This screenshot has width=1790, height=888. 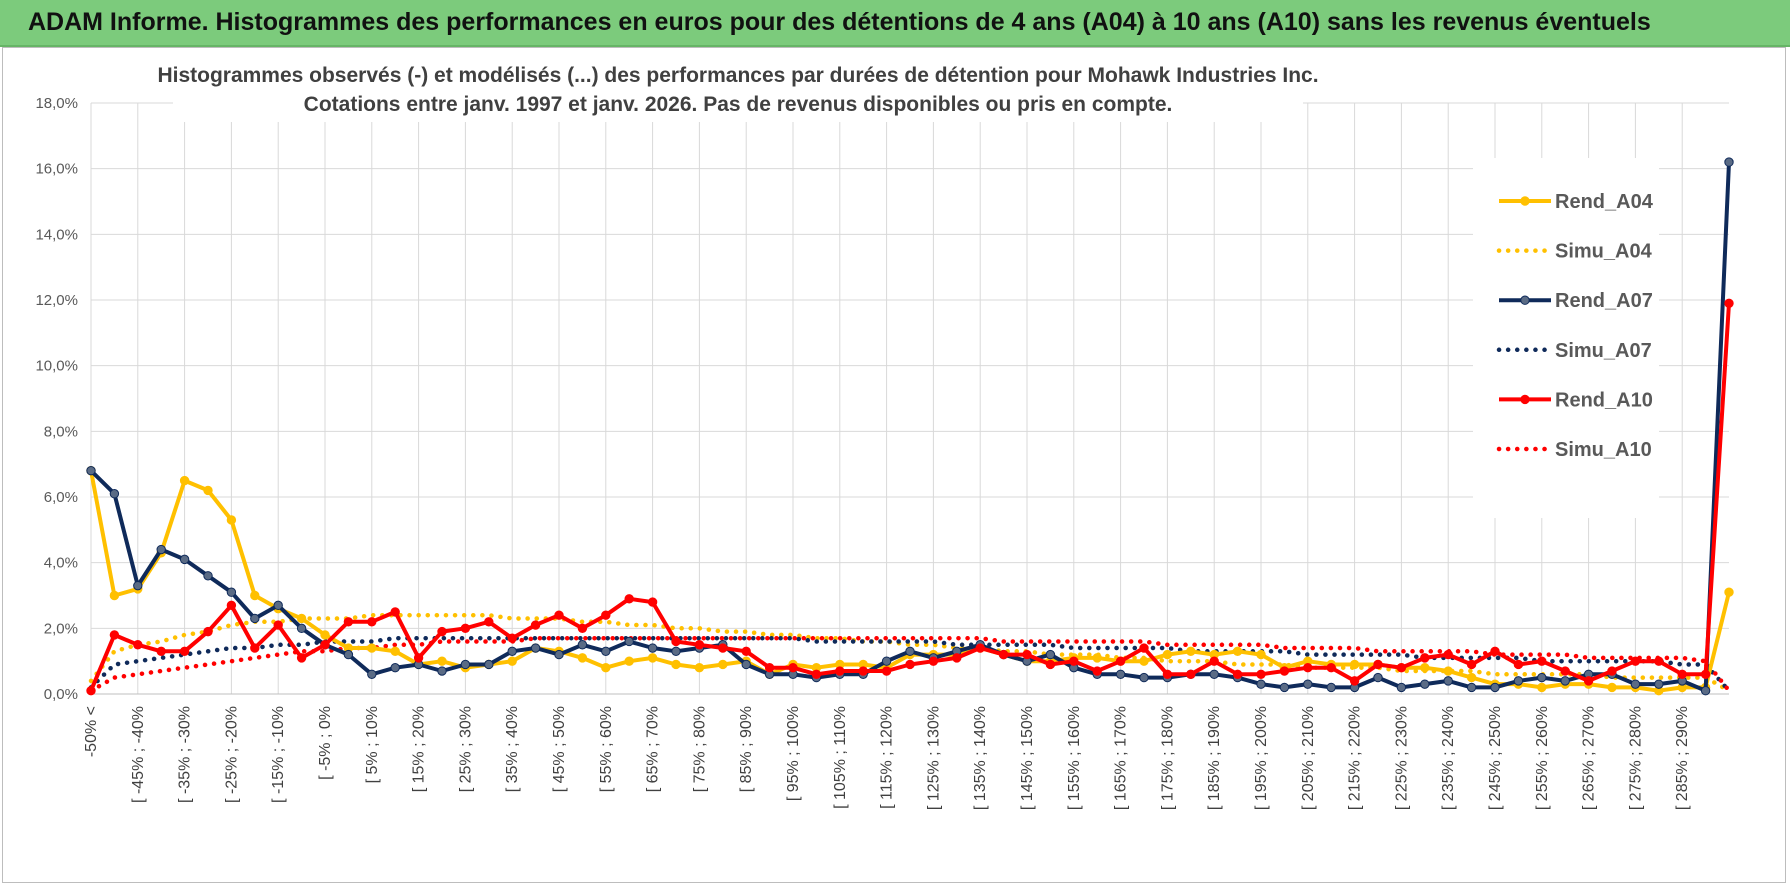 What do you see at coordinates (1682, 758) in the screenshot?
I see `x-tick-label: [ 285% ; 290%` at bounding box center [1682, 758].